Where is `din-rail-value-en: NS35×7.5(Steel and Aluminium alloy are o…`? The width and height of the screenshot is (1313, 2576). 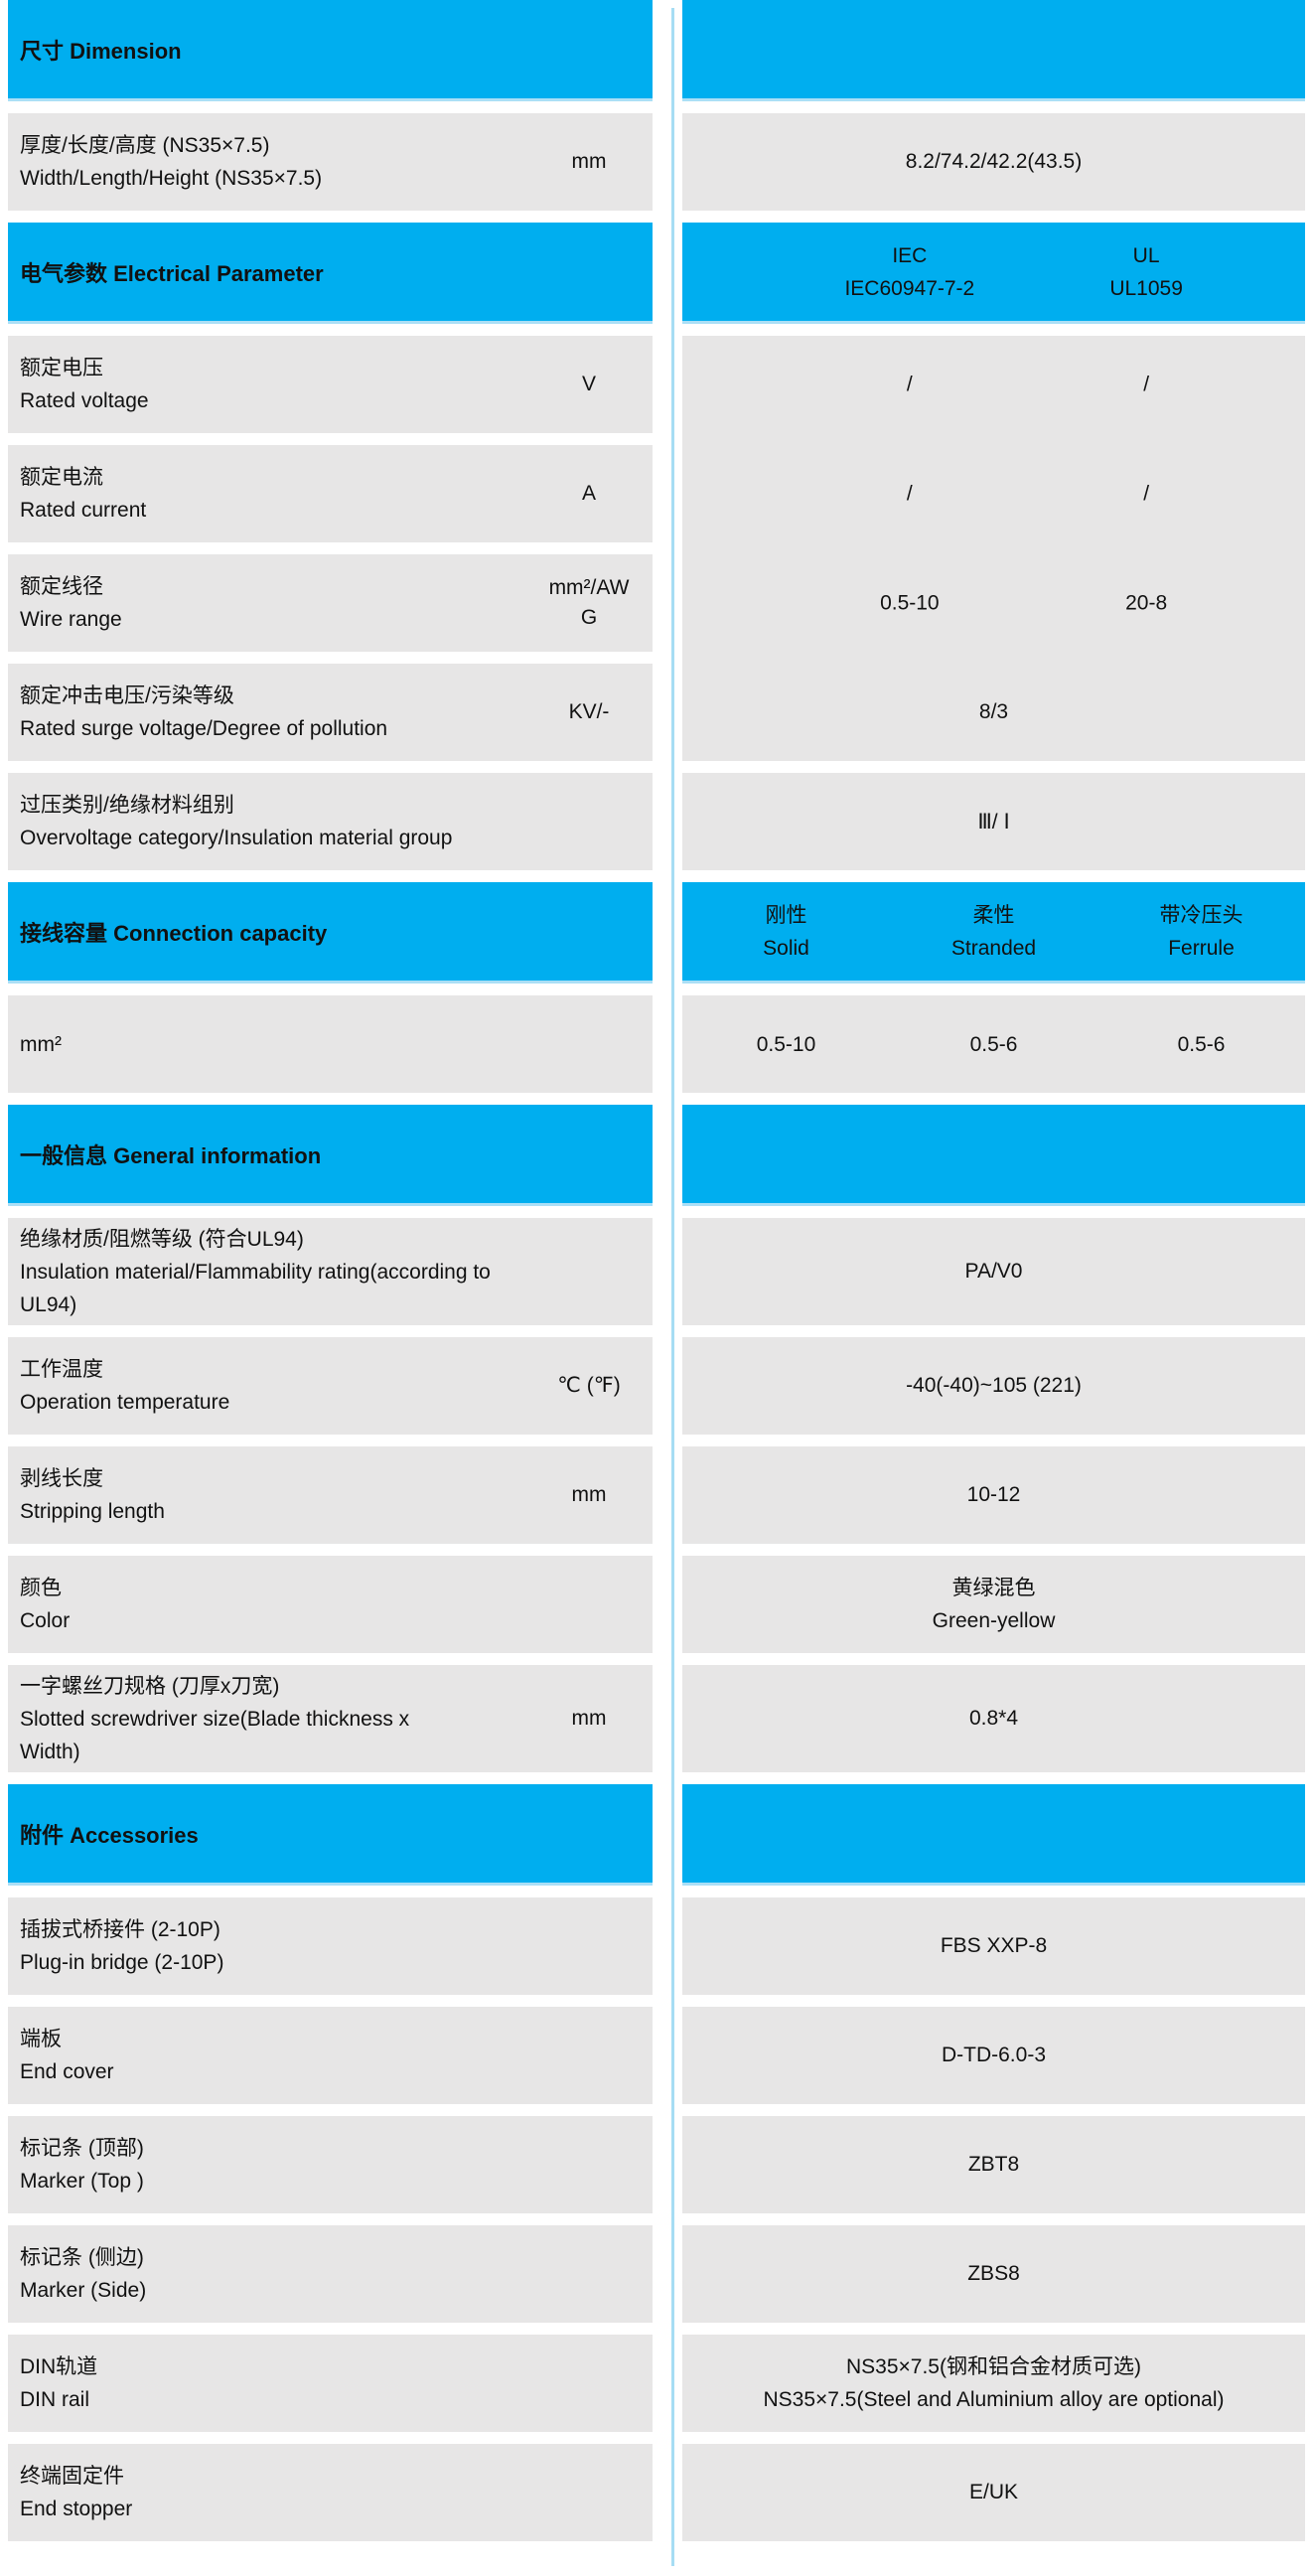 din-rail-value-en: NS35×7.5(Steel and Aluminium alloy are o… is located at coordinates (994, 2399).